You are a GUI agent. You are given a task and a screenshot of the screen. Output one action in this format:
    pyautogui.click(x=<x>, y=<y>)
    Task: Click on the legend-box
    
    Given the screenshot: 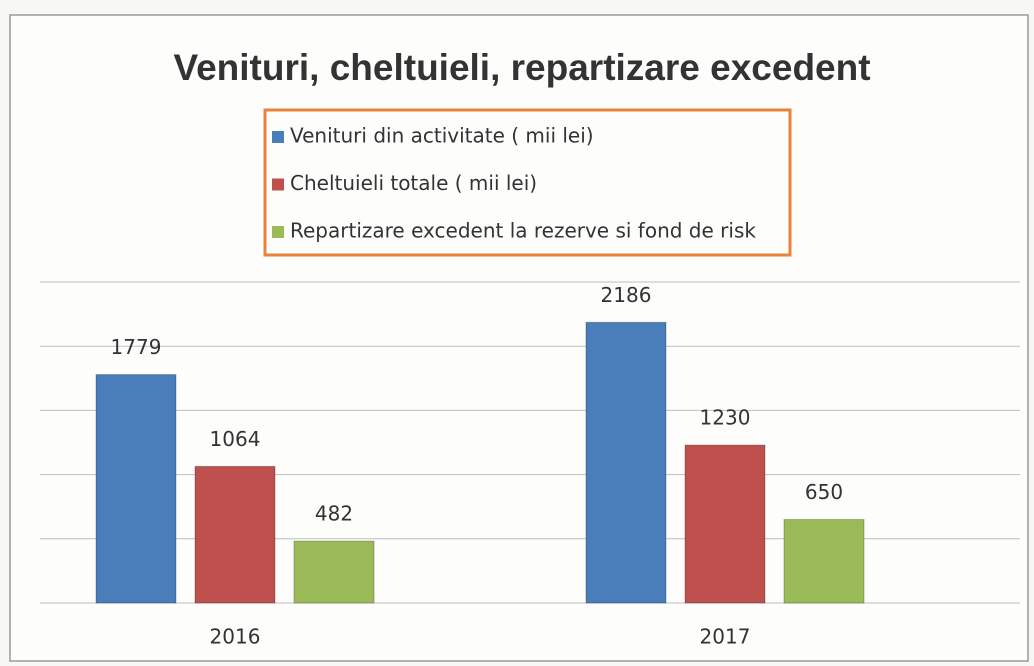 What is the action you would take?
    pyautogui.click(x=527, y=182)
    